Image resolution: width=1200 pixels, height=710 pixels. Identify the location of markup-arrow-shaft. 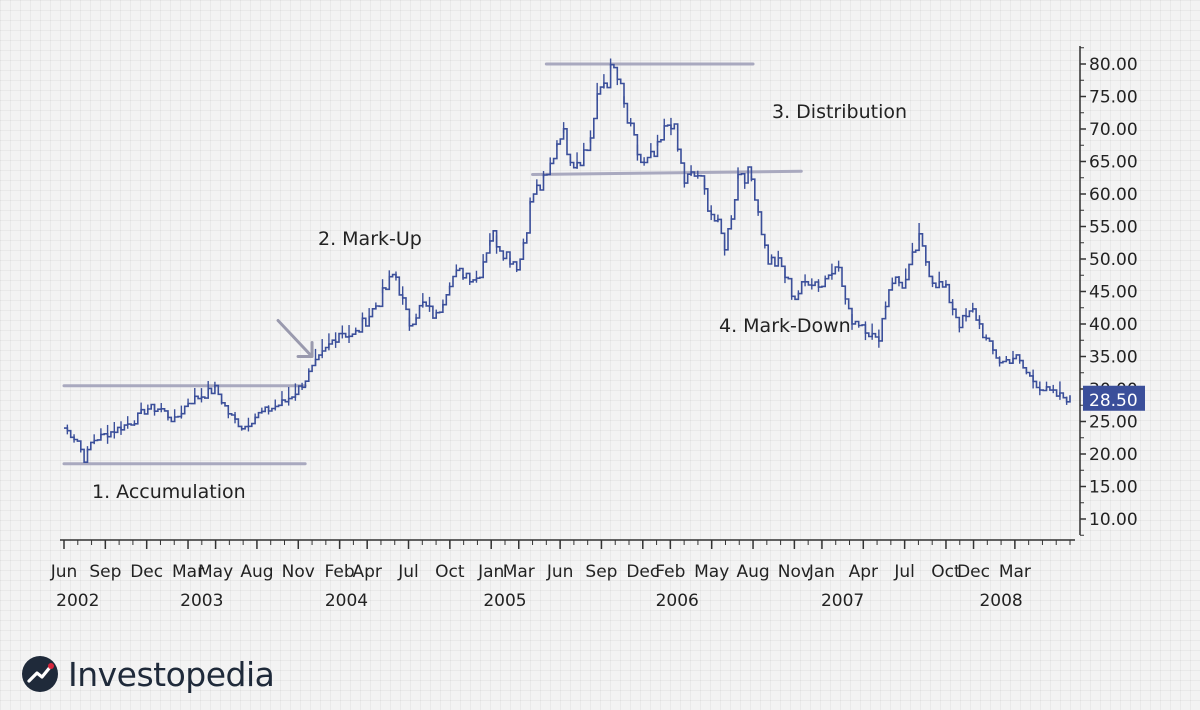
(294, 337).